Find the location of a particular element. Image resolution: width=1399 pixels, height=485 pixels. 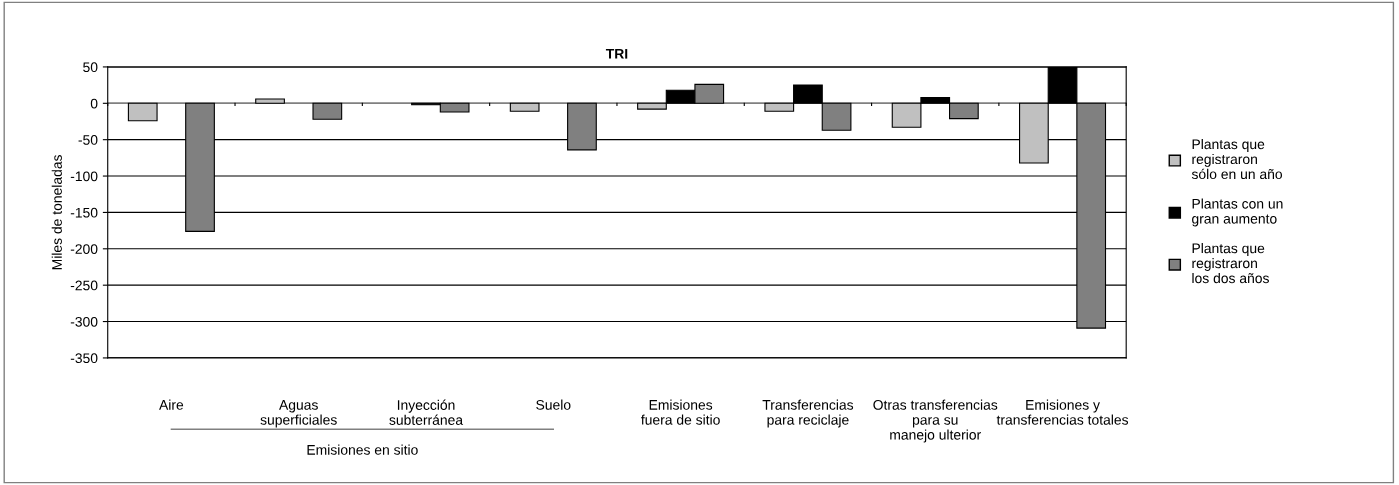

y-tick-label: 50 is located at coordinates (90, 67).